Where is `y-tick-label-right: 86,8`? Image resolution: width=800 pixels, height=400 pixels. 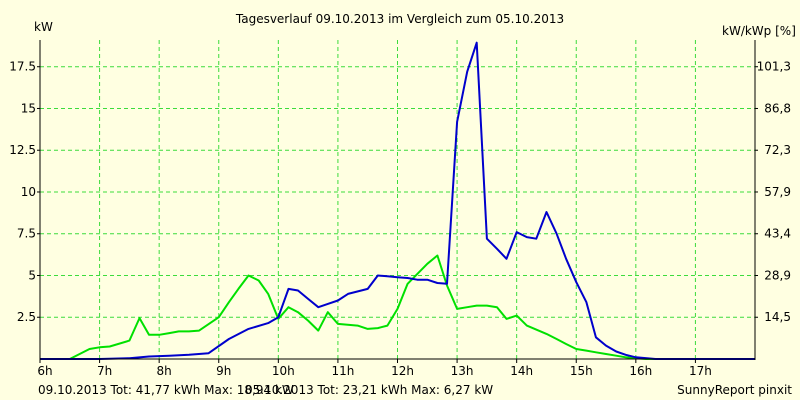
y-tick-label-right: 86,8 is located at coordinates (777, 108).